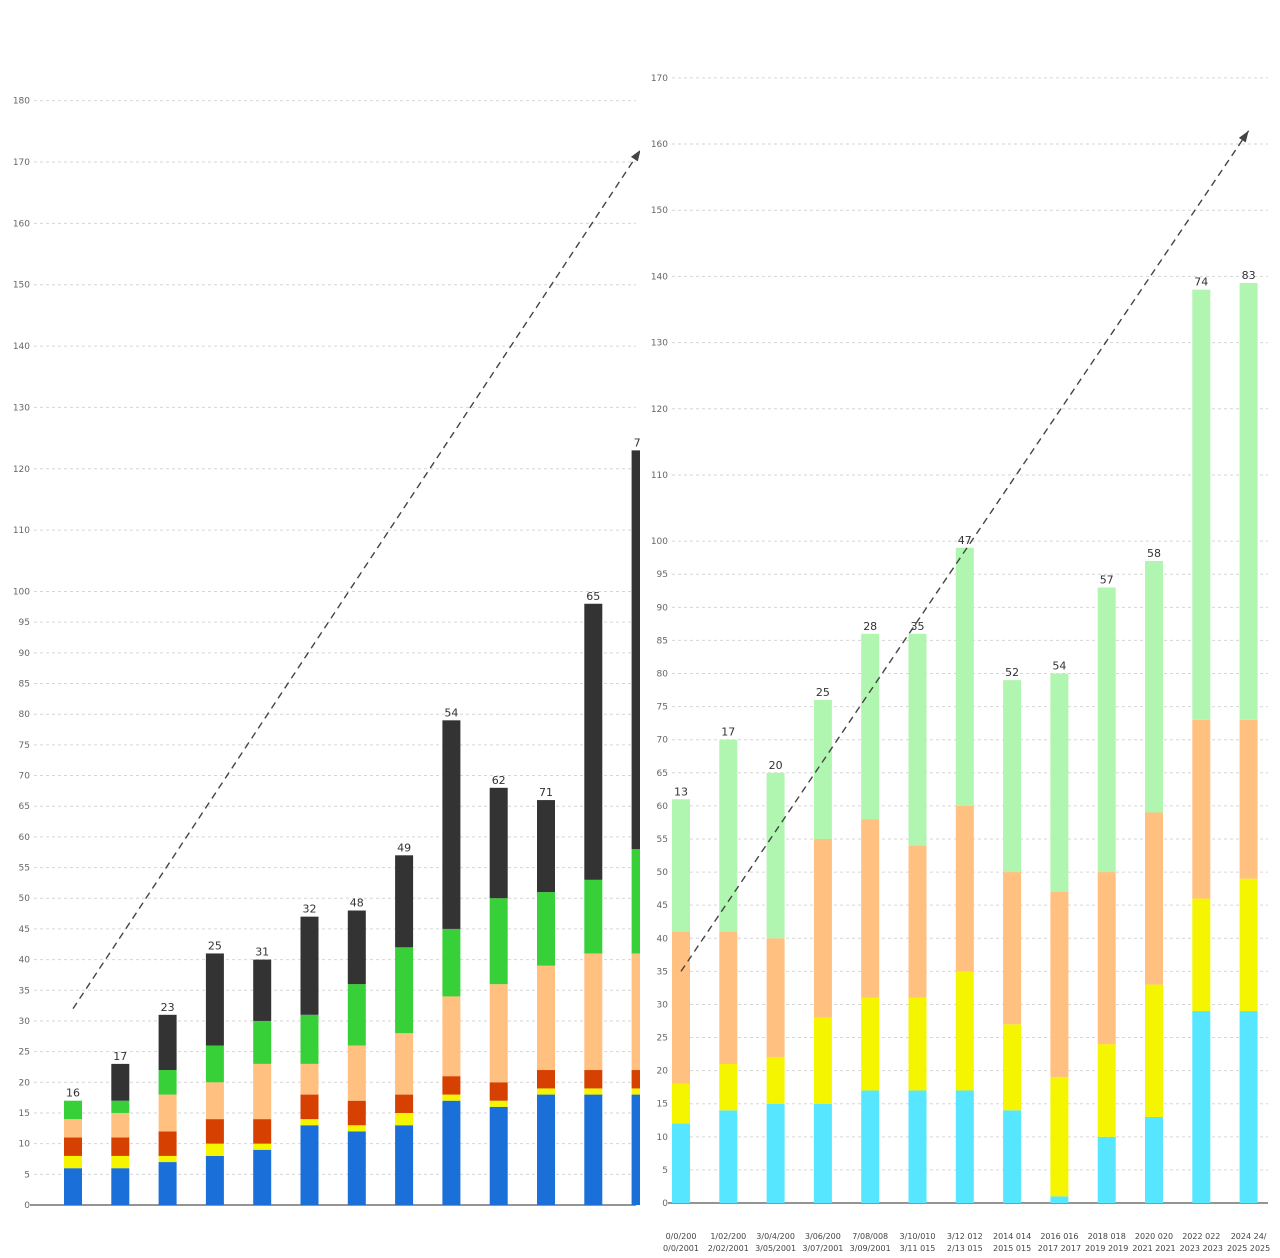 The width and height of the screenshot is (1280, 1258). What do you see at coordinates (659, 344) in the screenshot?
I see `right-y-tick-label: 130` at bounding box center [659, 344].